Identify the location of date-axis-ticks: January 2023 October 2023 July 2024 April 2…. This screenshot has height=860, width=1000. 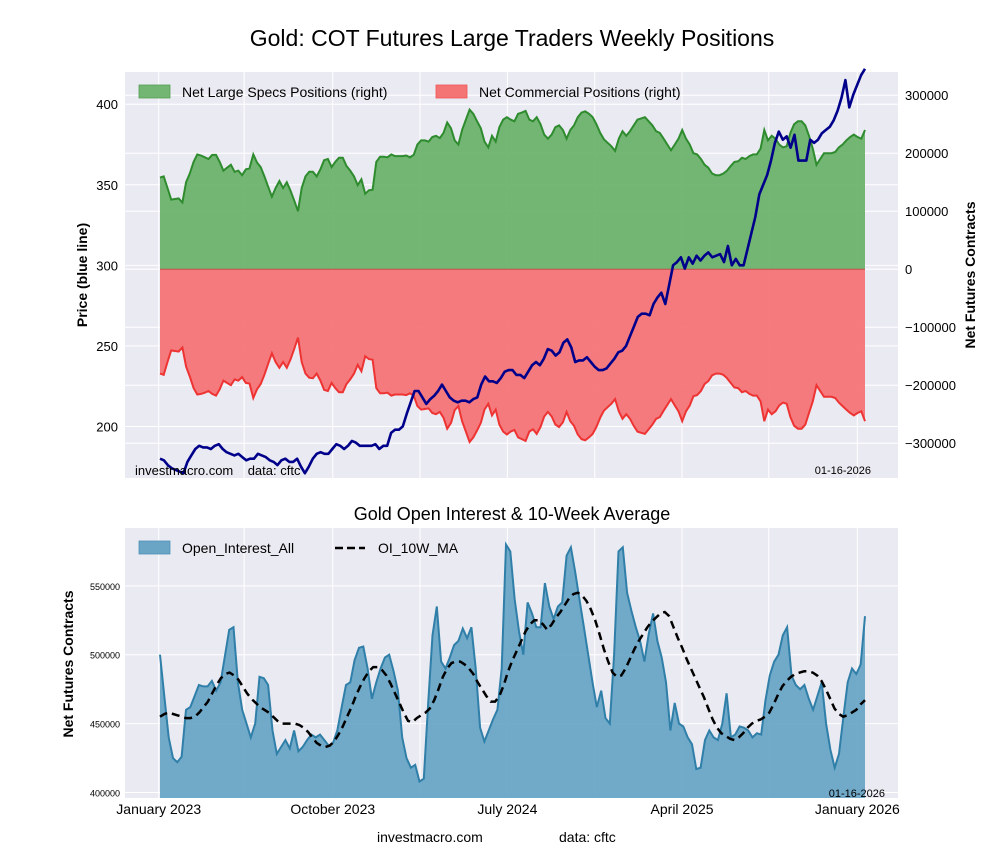
(508, 809).